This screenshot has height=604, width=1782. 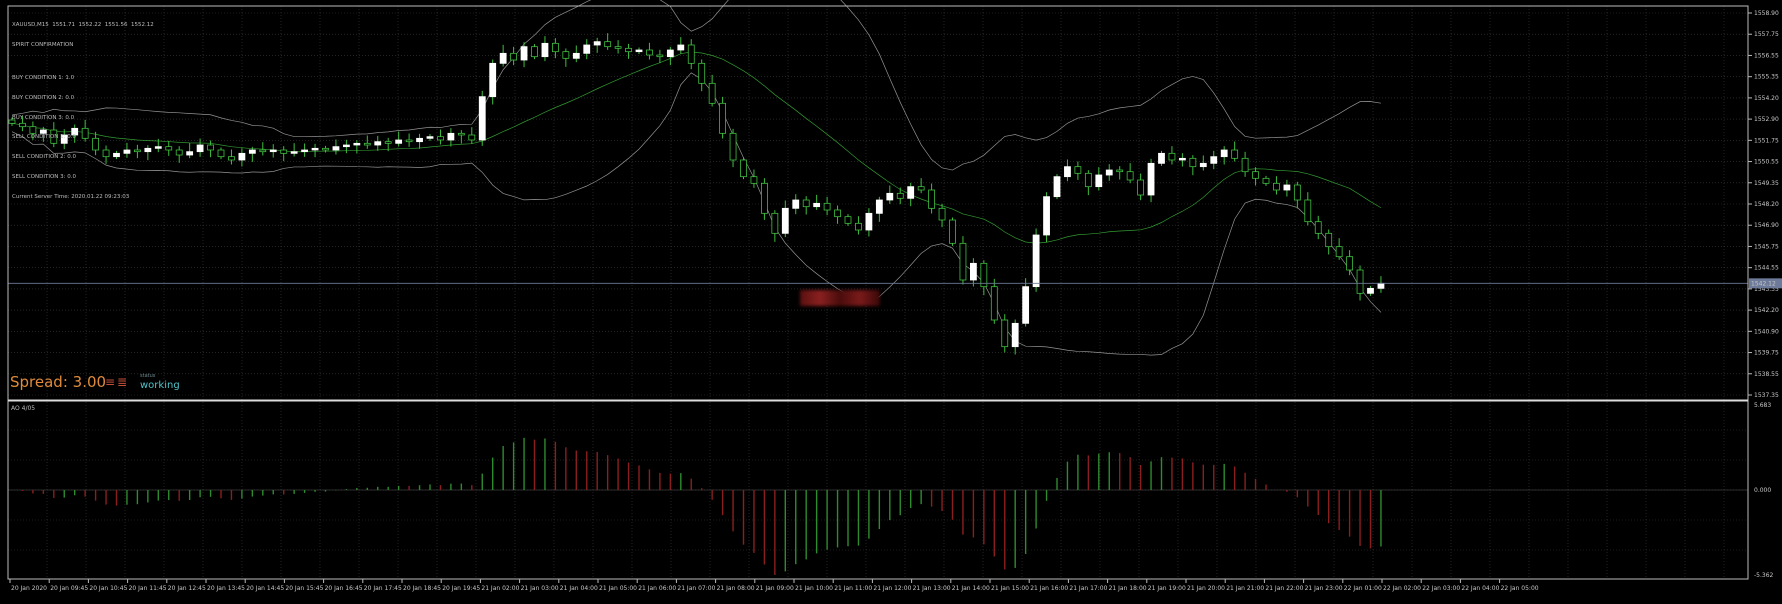 I want to click on info-line: SELL CONDITION 1: 0.0, so click(x=44, y=137).